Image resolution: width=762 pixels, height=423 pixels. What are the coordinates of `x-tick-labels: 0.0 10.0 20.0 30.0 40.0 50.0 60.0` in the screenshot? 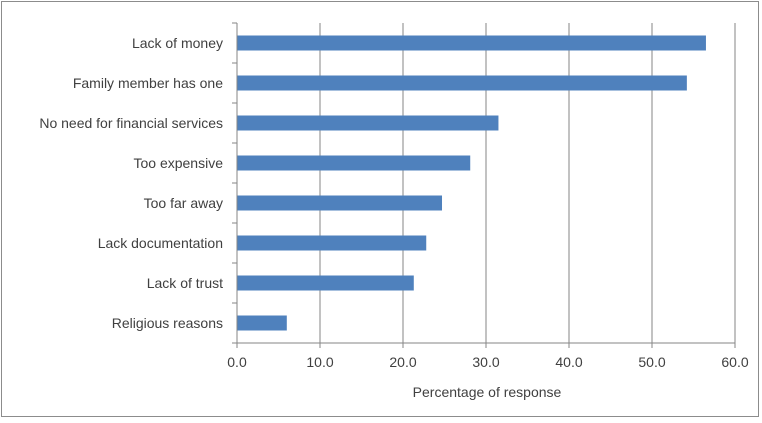 It's located at (488, 362).